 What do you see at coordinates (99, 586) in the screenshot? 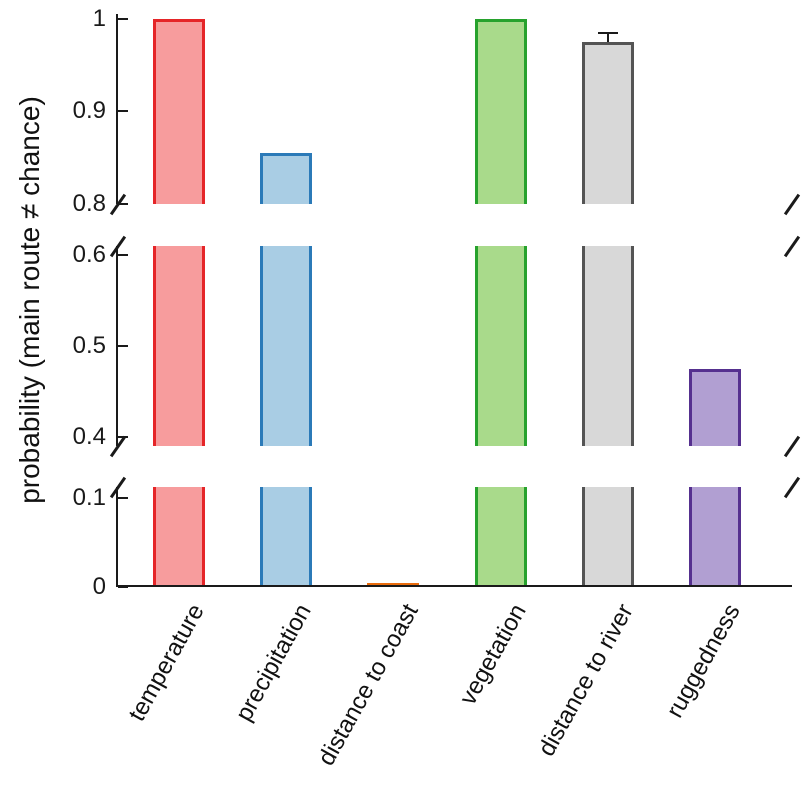
I see `y-tick-label: 0` at bounding box center [99, 586].